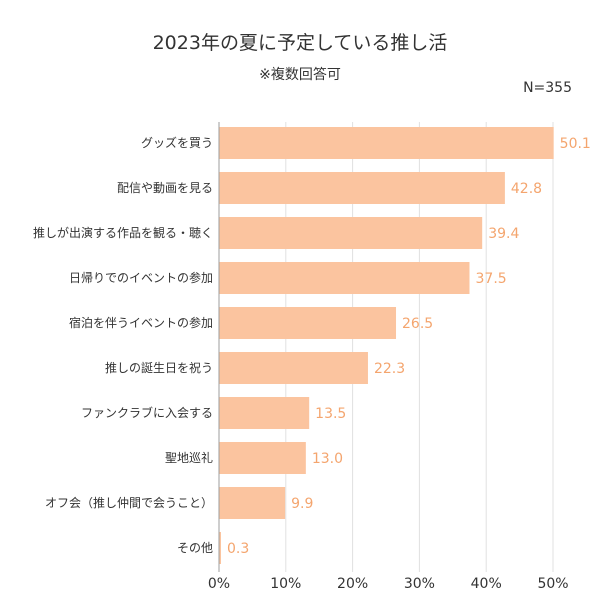  I want to click on data-label: 39.4, so click(503, 234).